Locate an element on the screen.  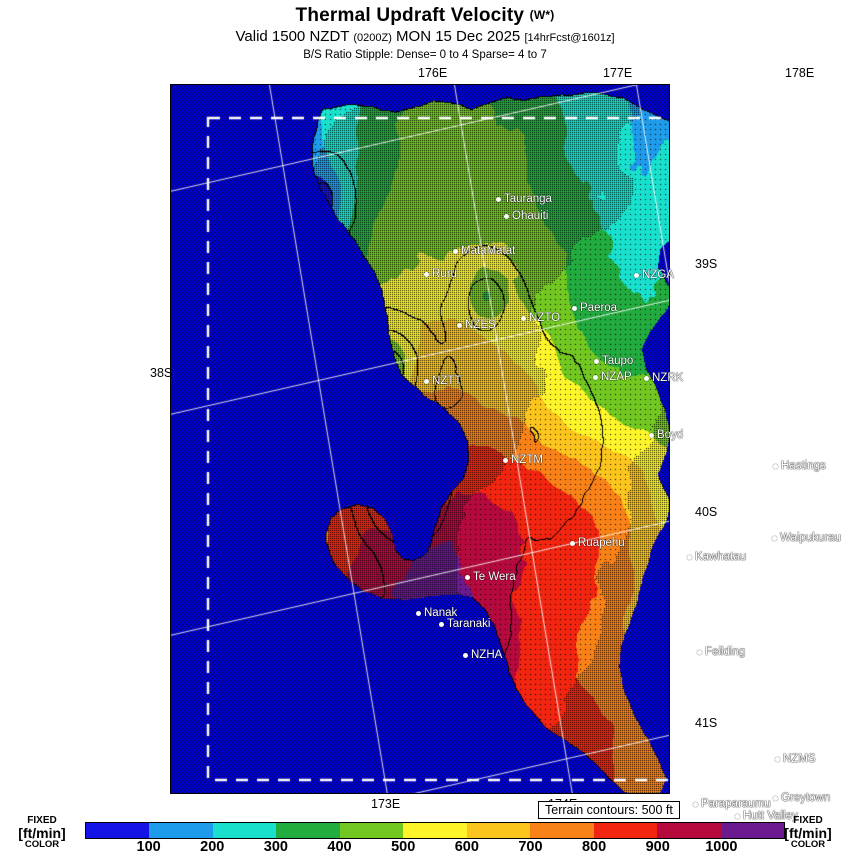
color-tick-400: 400 is located at coordinates (339, 847).